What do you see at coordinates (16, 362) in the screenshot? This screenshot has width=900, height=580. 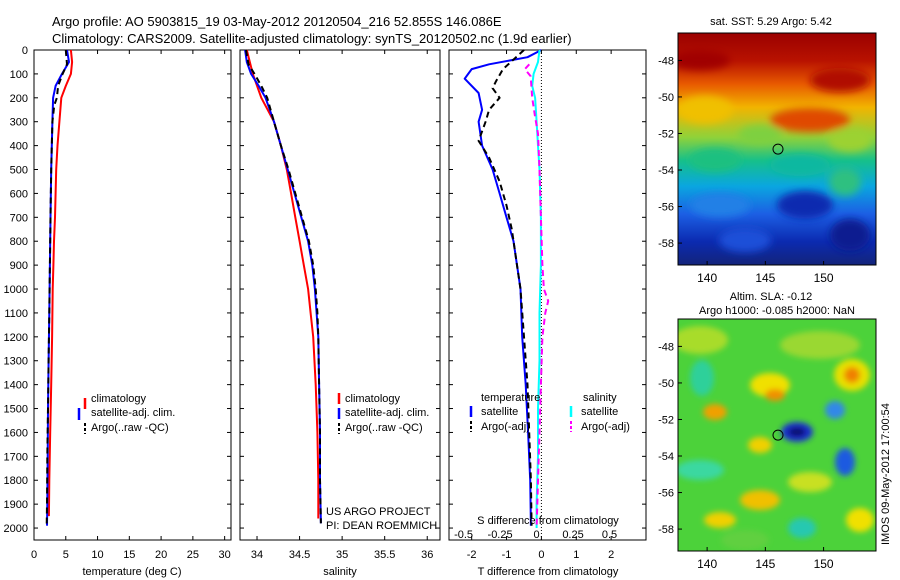 I see `depth-tick-label: 1300` at bounding box center [16, 362].